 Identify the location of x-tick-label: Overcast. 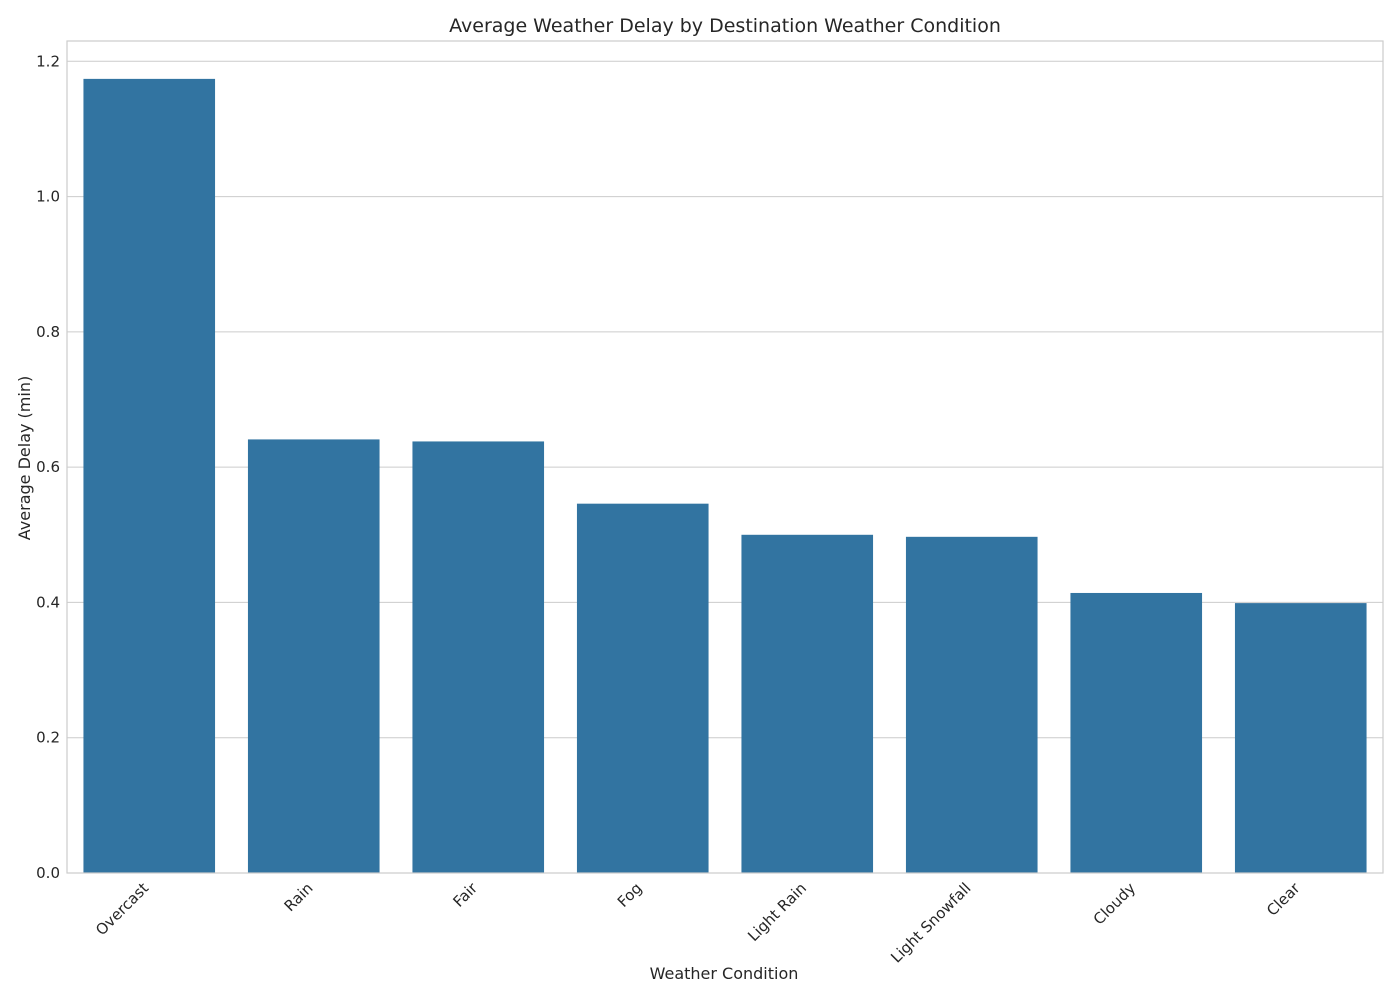
(122, 909).